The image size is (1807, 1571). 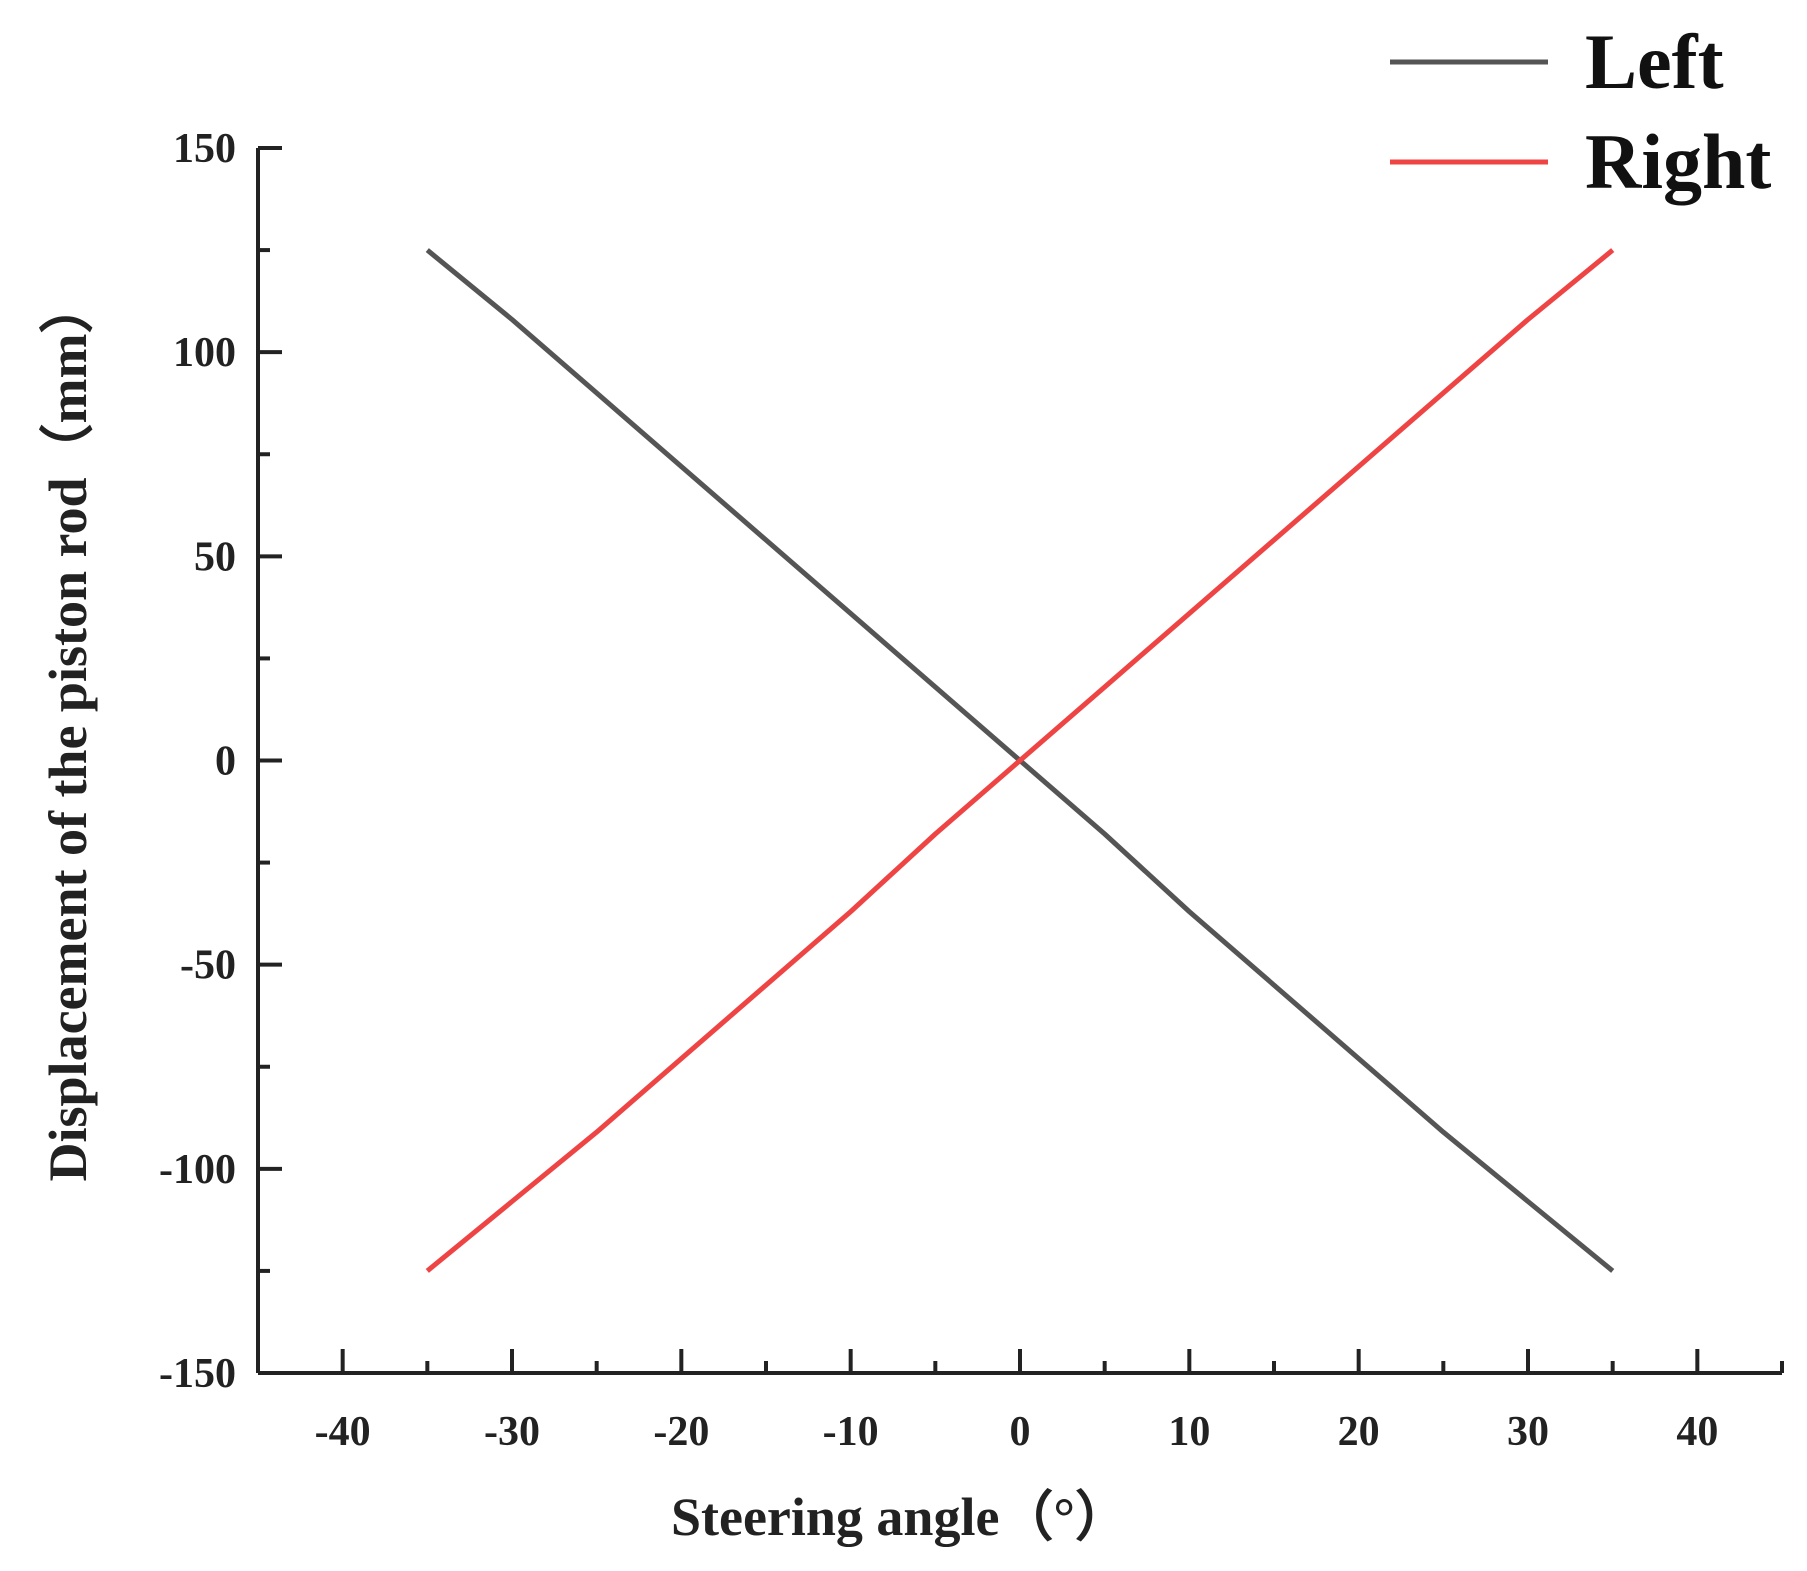 What do you see at coordinates (204, 353) in the screenshot?
I see `y-tick-label: 100` at bounding box center [204, 353].